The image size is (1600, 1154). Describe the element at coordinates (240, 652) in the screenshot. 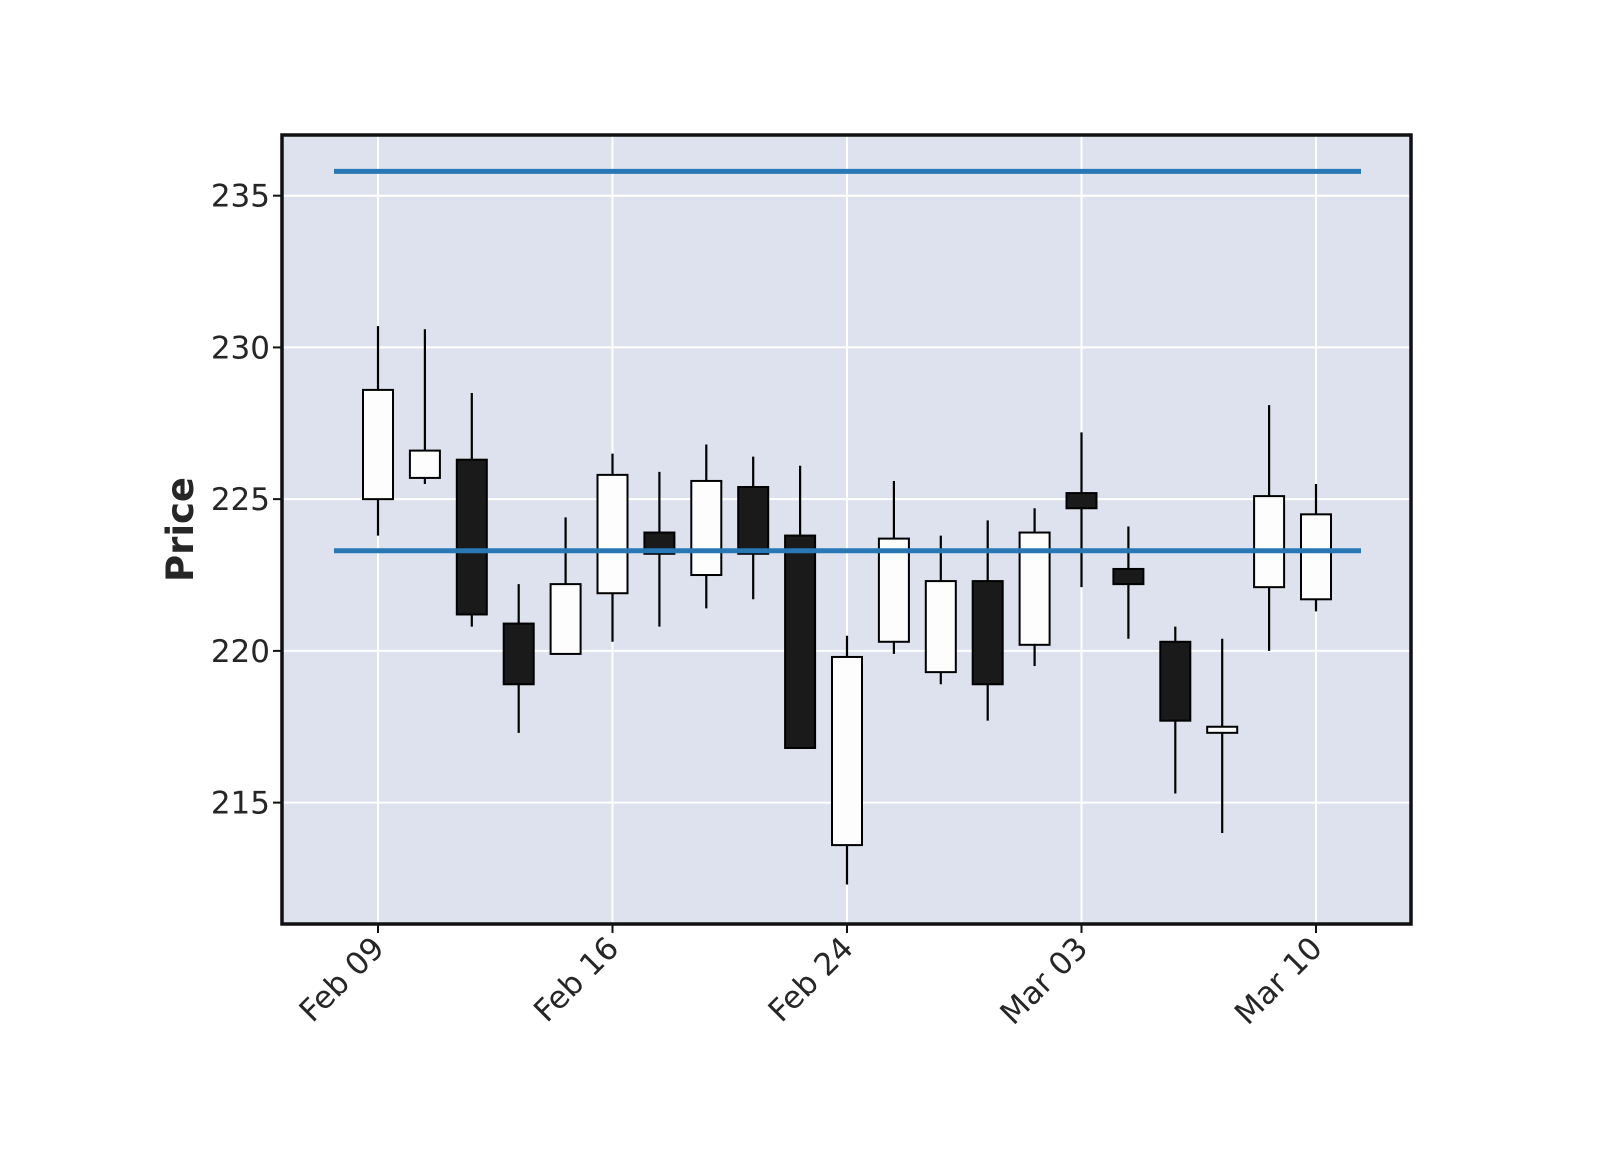

I see `y-tick-label: 220` at that location.